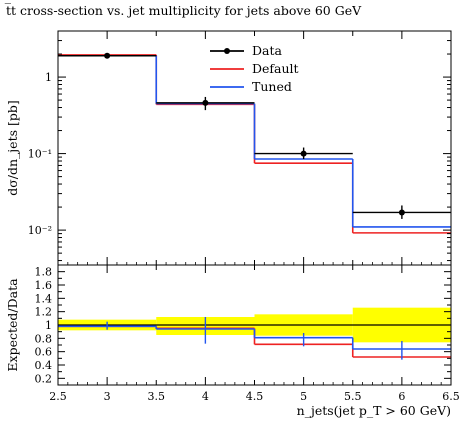 This screenshot has width=467, height=422. I want to click on xtick-label: 5.5, so click(353, 396).